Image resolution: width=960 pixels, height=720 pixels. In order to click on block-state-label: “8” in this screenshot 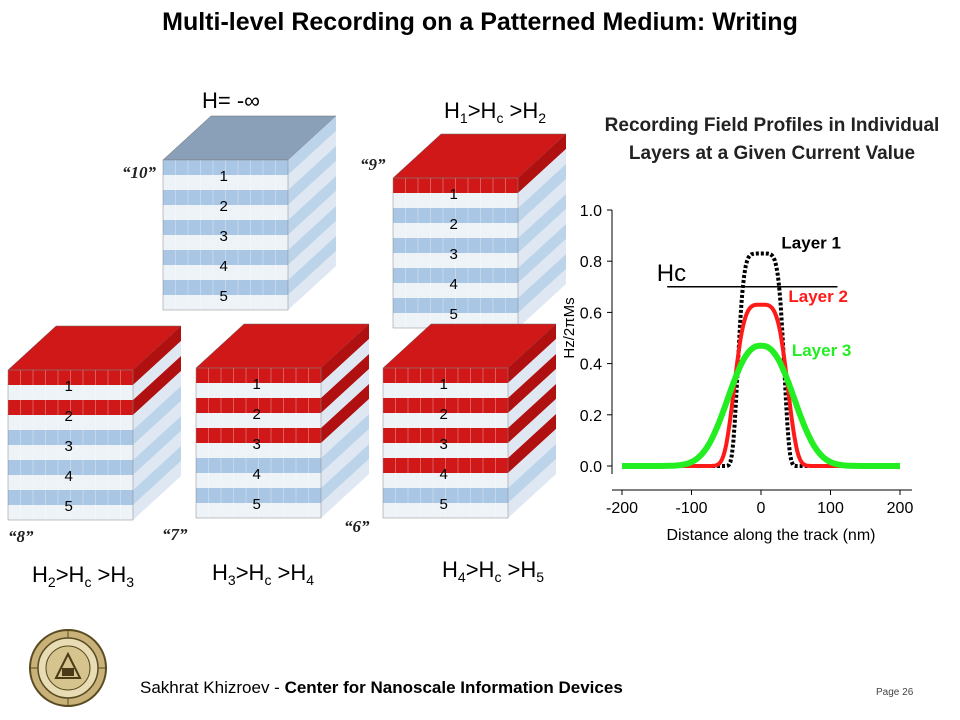, I will do `click(21, 536)`.